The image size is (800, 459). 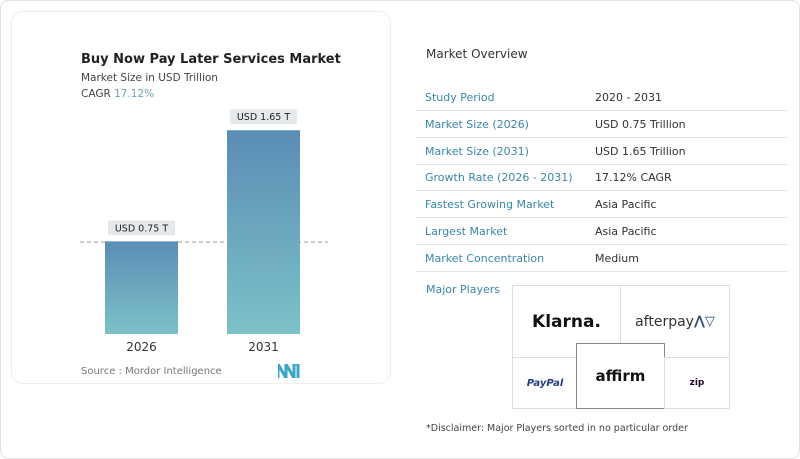 What do you see at coordinates (617, 258) in the screenshot?
I see `row-value: Medium` at bounding box center [617, 258].